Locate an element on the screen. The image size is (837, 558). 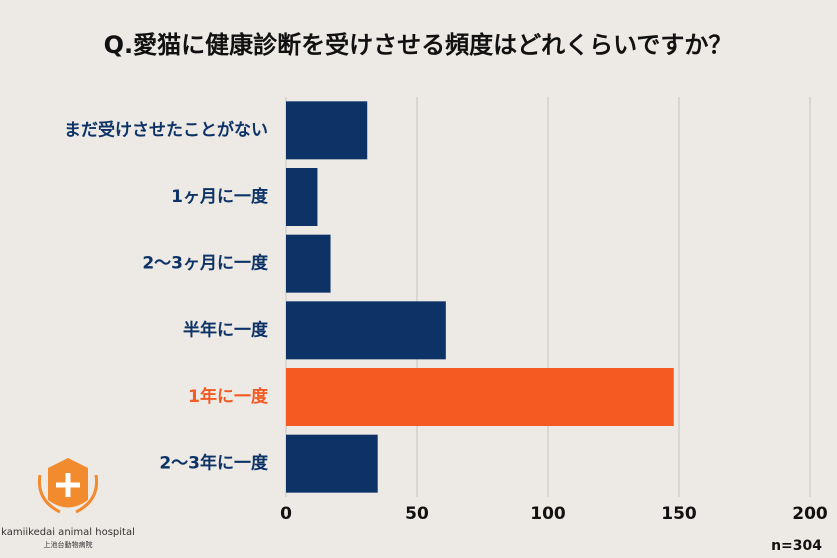
logo-cross is located at coordinates (68, 485).